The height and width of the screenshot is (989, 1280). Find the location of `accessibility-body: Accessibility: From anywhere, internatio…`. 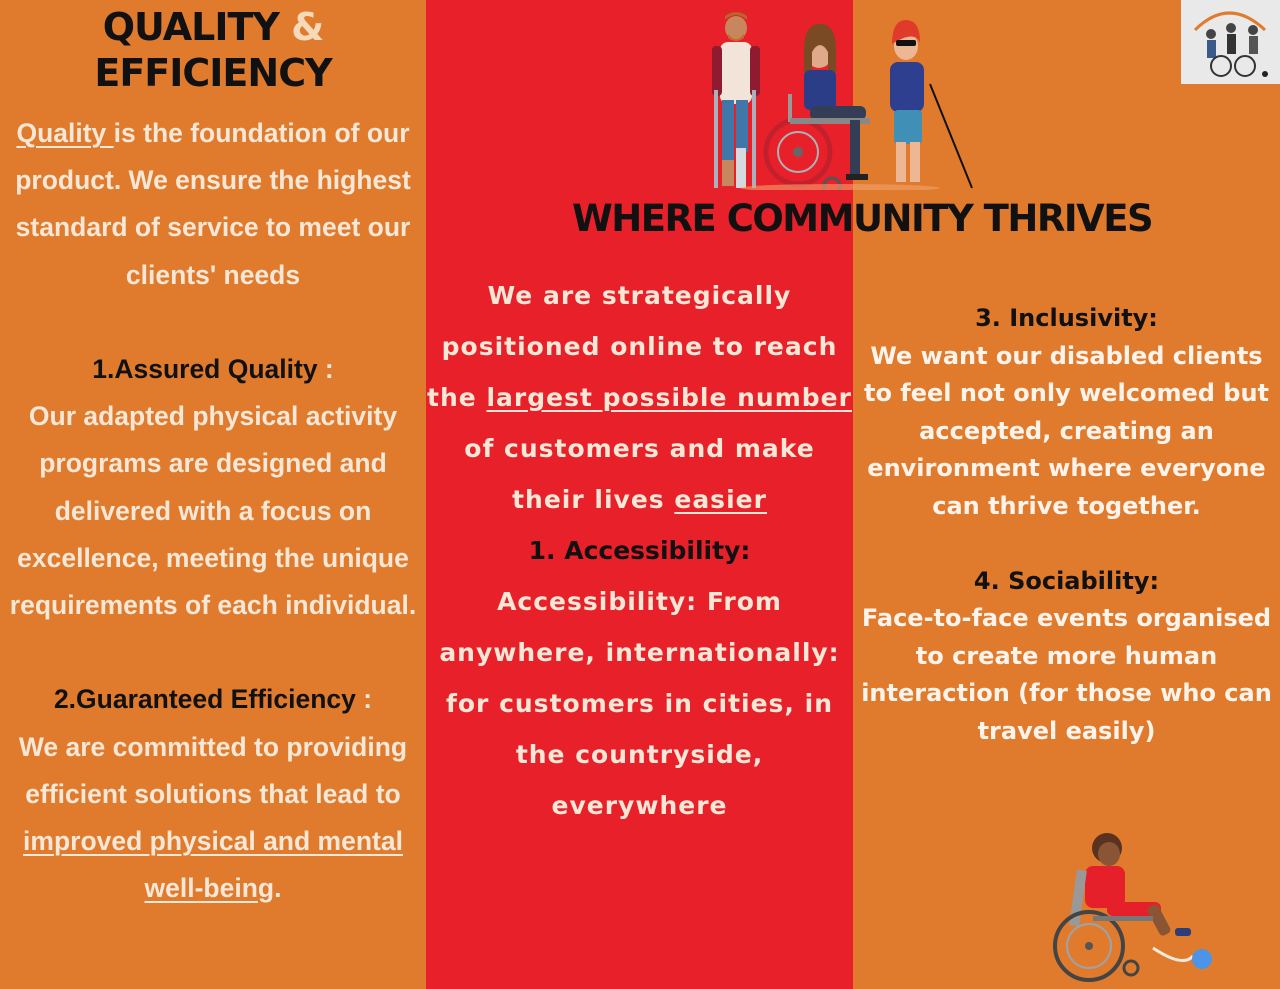

accessibility-body: Accessibility: From anywhere, internatio… is located at coordinates (639, 703).